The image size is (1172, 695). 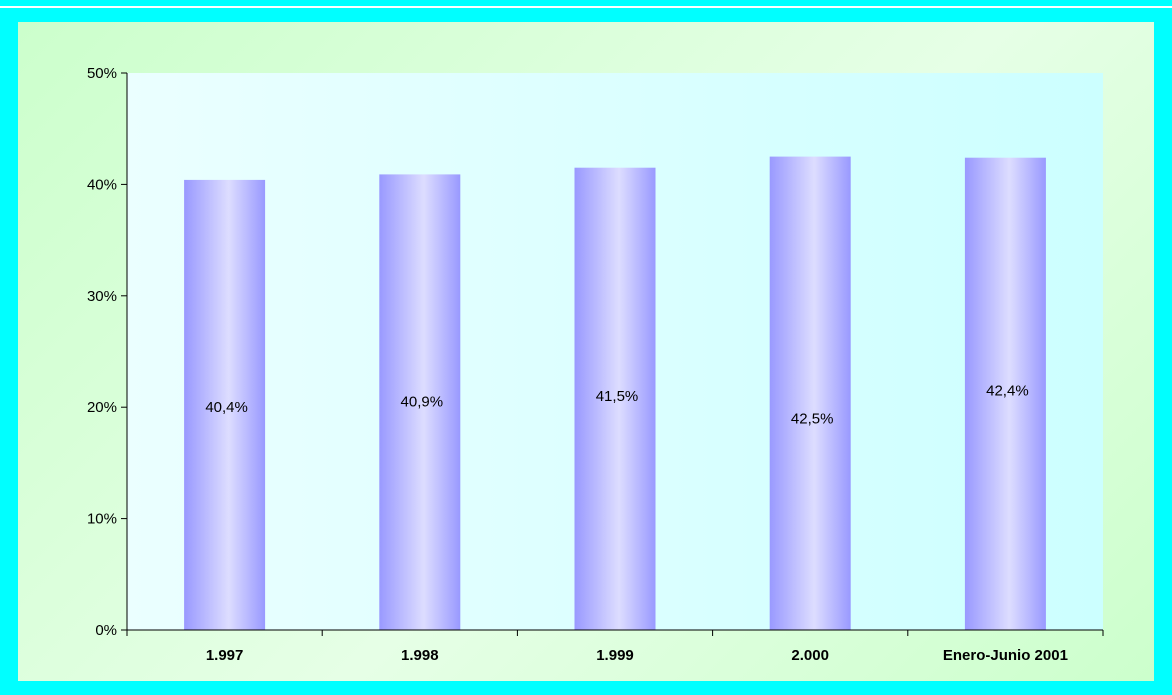 I want to click on data-label-2: 41,5%, so click(x=617, y=396).